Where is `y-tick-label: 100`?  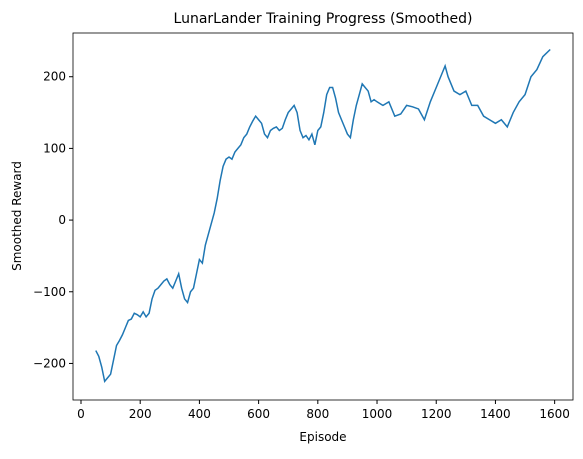 y-tick-label: 100 is located at coordinates (54, 148).